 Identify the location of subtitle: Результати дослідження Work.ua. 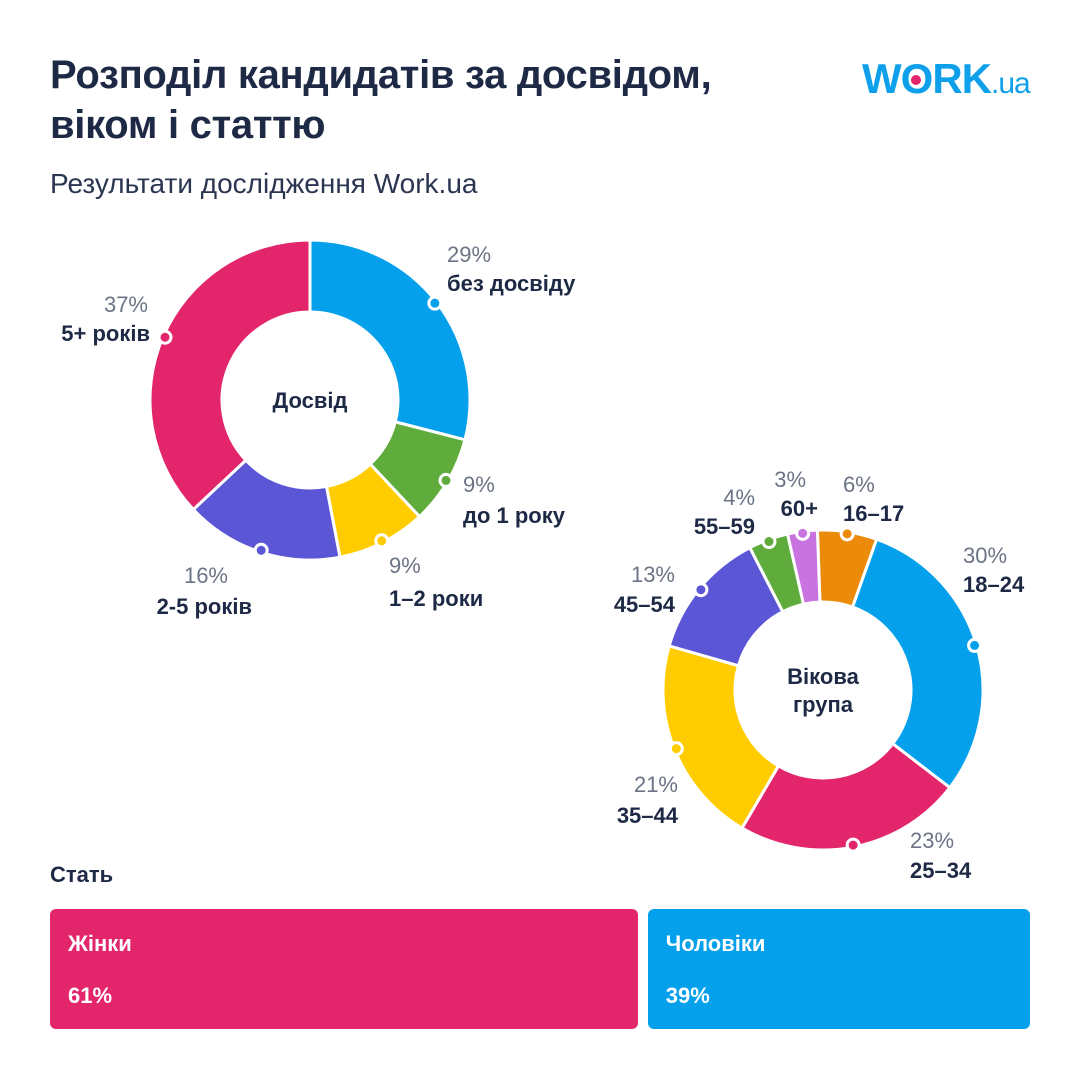
(264, 183).